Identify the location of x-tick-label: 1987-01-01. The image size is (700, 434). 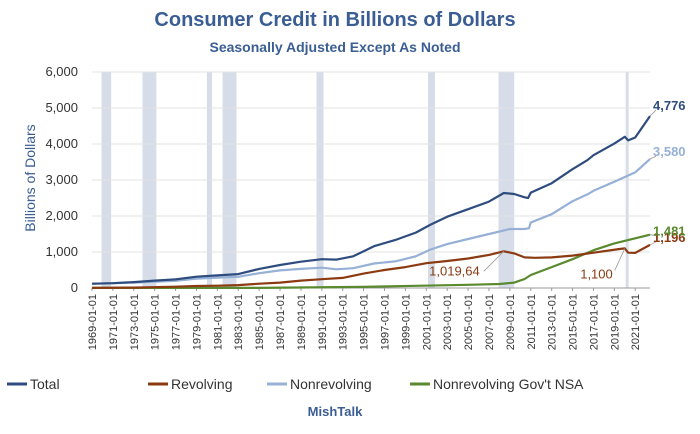
(281, 322).